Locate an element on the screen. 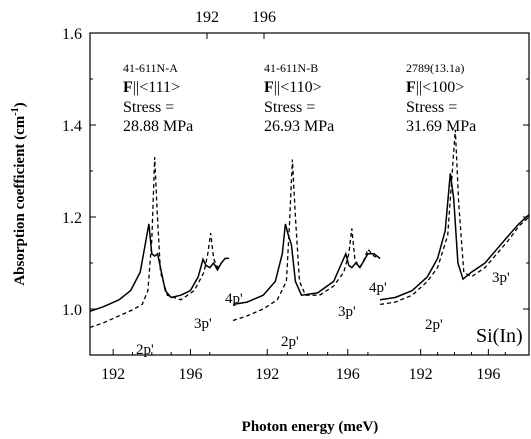 This screenshot has width=531, height=439. y-tick-label: 1.4 is located at coordinates (72, 126).